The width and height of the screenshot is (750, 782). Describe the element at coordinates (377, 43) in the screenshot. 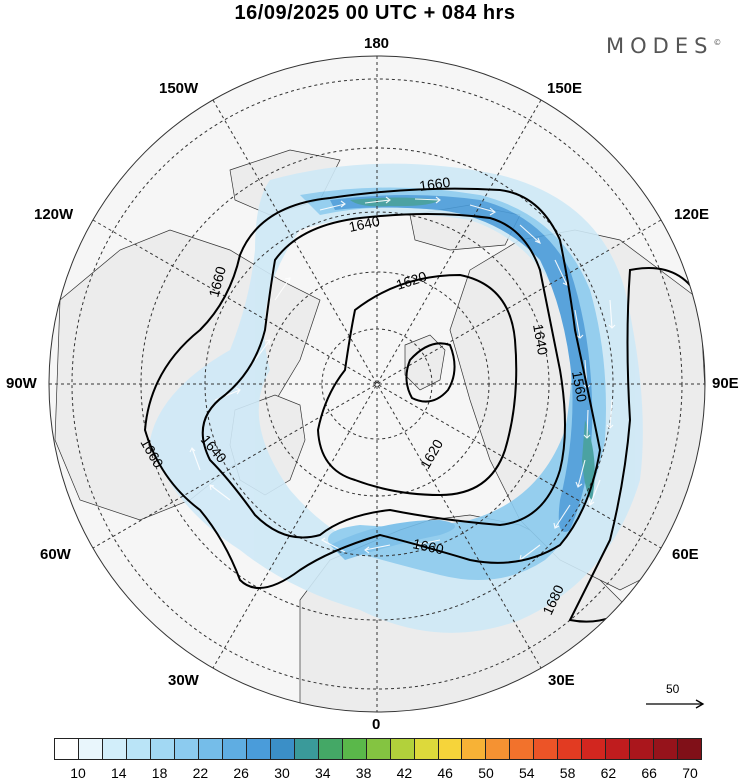

I see `lon-label-180: 180` at that location.